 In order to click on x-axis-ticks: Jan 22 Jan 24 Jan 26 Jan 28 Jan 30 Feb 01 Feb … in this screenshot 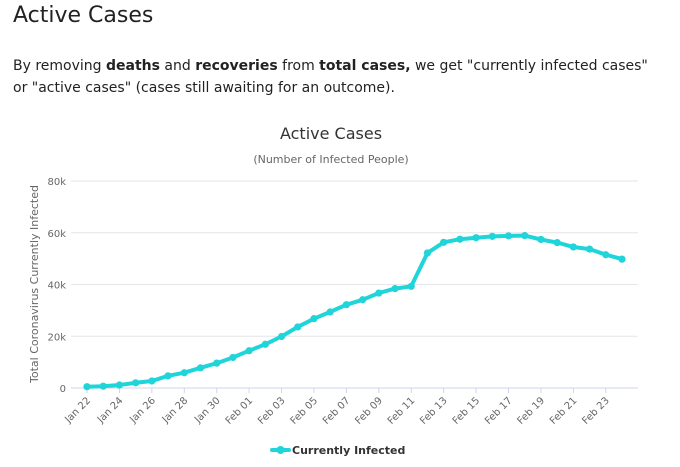, I will do `click(337, 407)`.